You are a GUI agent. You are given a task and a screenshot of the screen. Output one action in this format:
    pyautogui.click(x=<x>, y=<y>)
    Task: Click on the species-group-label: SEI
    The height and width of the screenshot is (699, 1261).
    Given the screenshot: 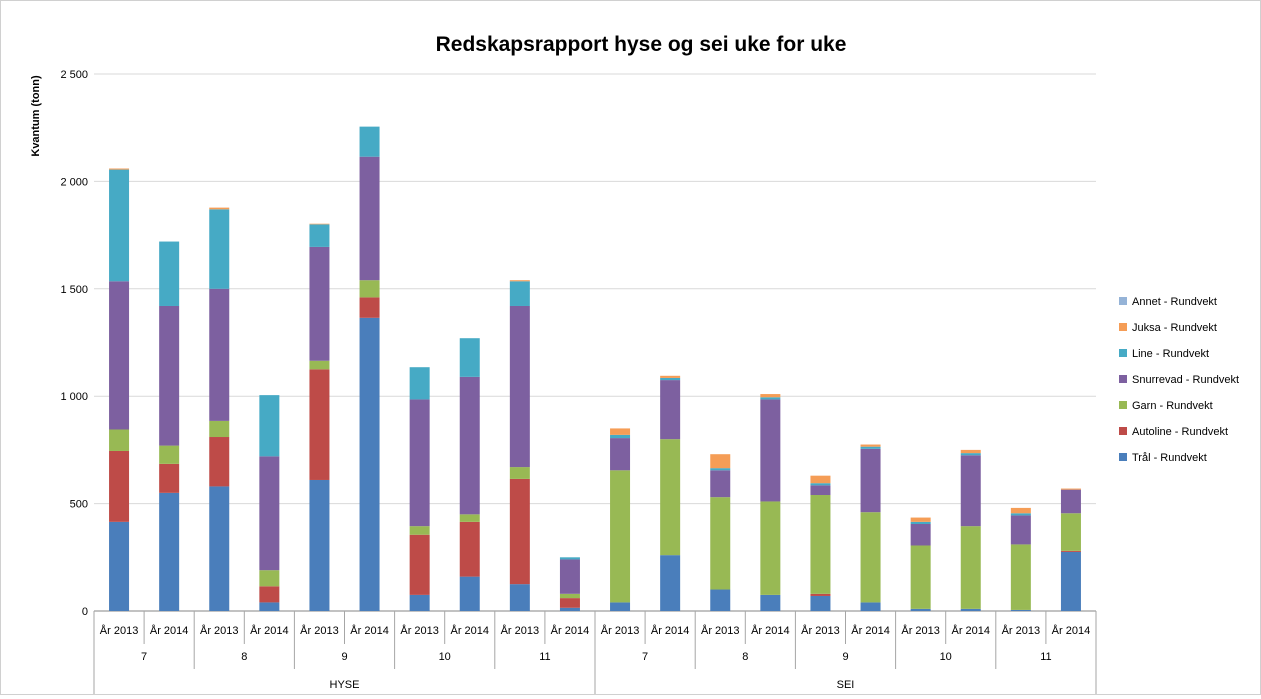 What is the action you would take?
    pyautogui.click(x=846, y=685)
    